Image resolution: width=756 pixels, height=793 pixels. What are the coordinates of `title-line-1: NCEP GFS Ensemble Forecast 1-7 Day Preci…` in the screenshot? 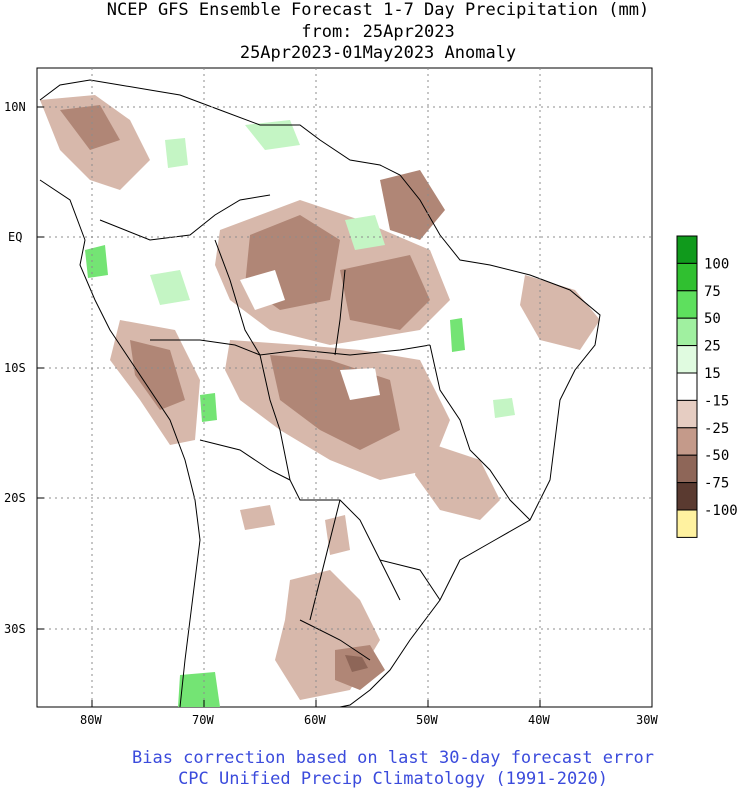 It's located at (378, 10).